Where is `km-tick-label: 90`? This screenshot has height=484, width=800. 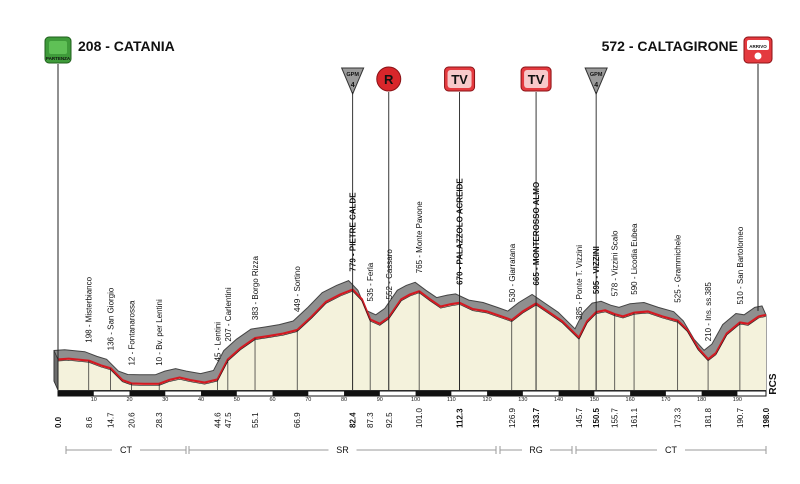 km-tick-label: 90 is located at coordinates (380, 400).